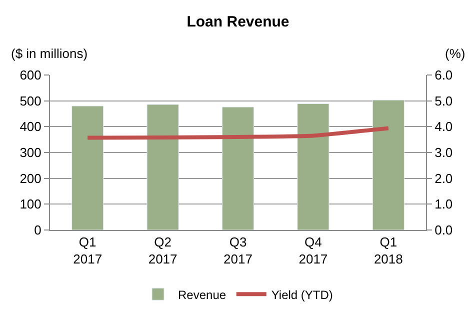 The height and width of the screenshot is (320, 476). I want to click on y-tick-label: 200, so click(31, 178).